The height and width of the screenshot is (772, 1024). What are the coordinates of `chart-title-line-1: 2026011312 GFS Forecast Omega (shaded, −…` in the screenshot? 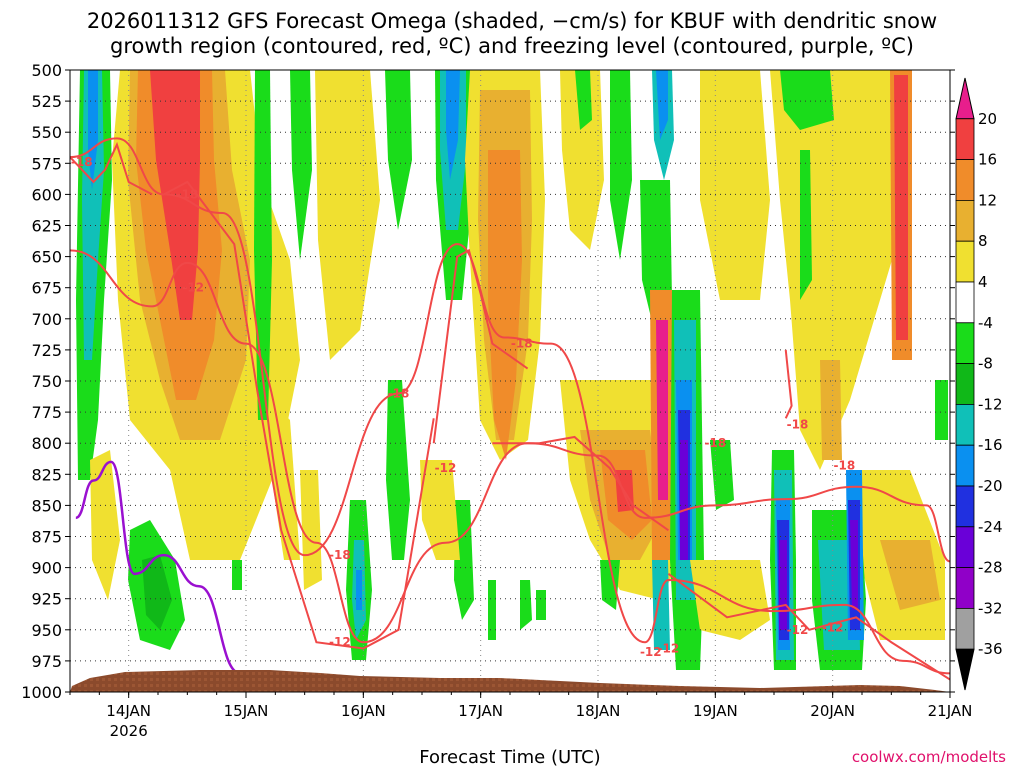 It's located at (512, 21).